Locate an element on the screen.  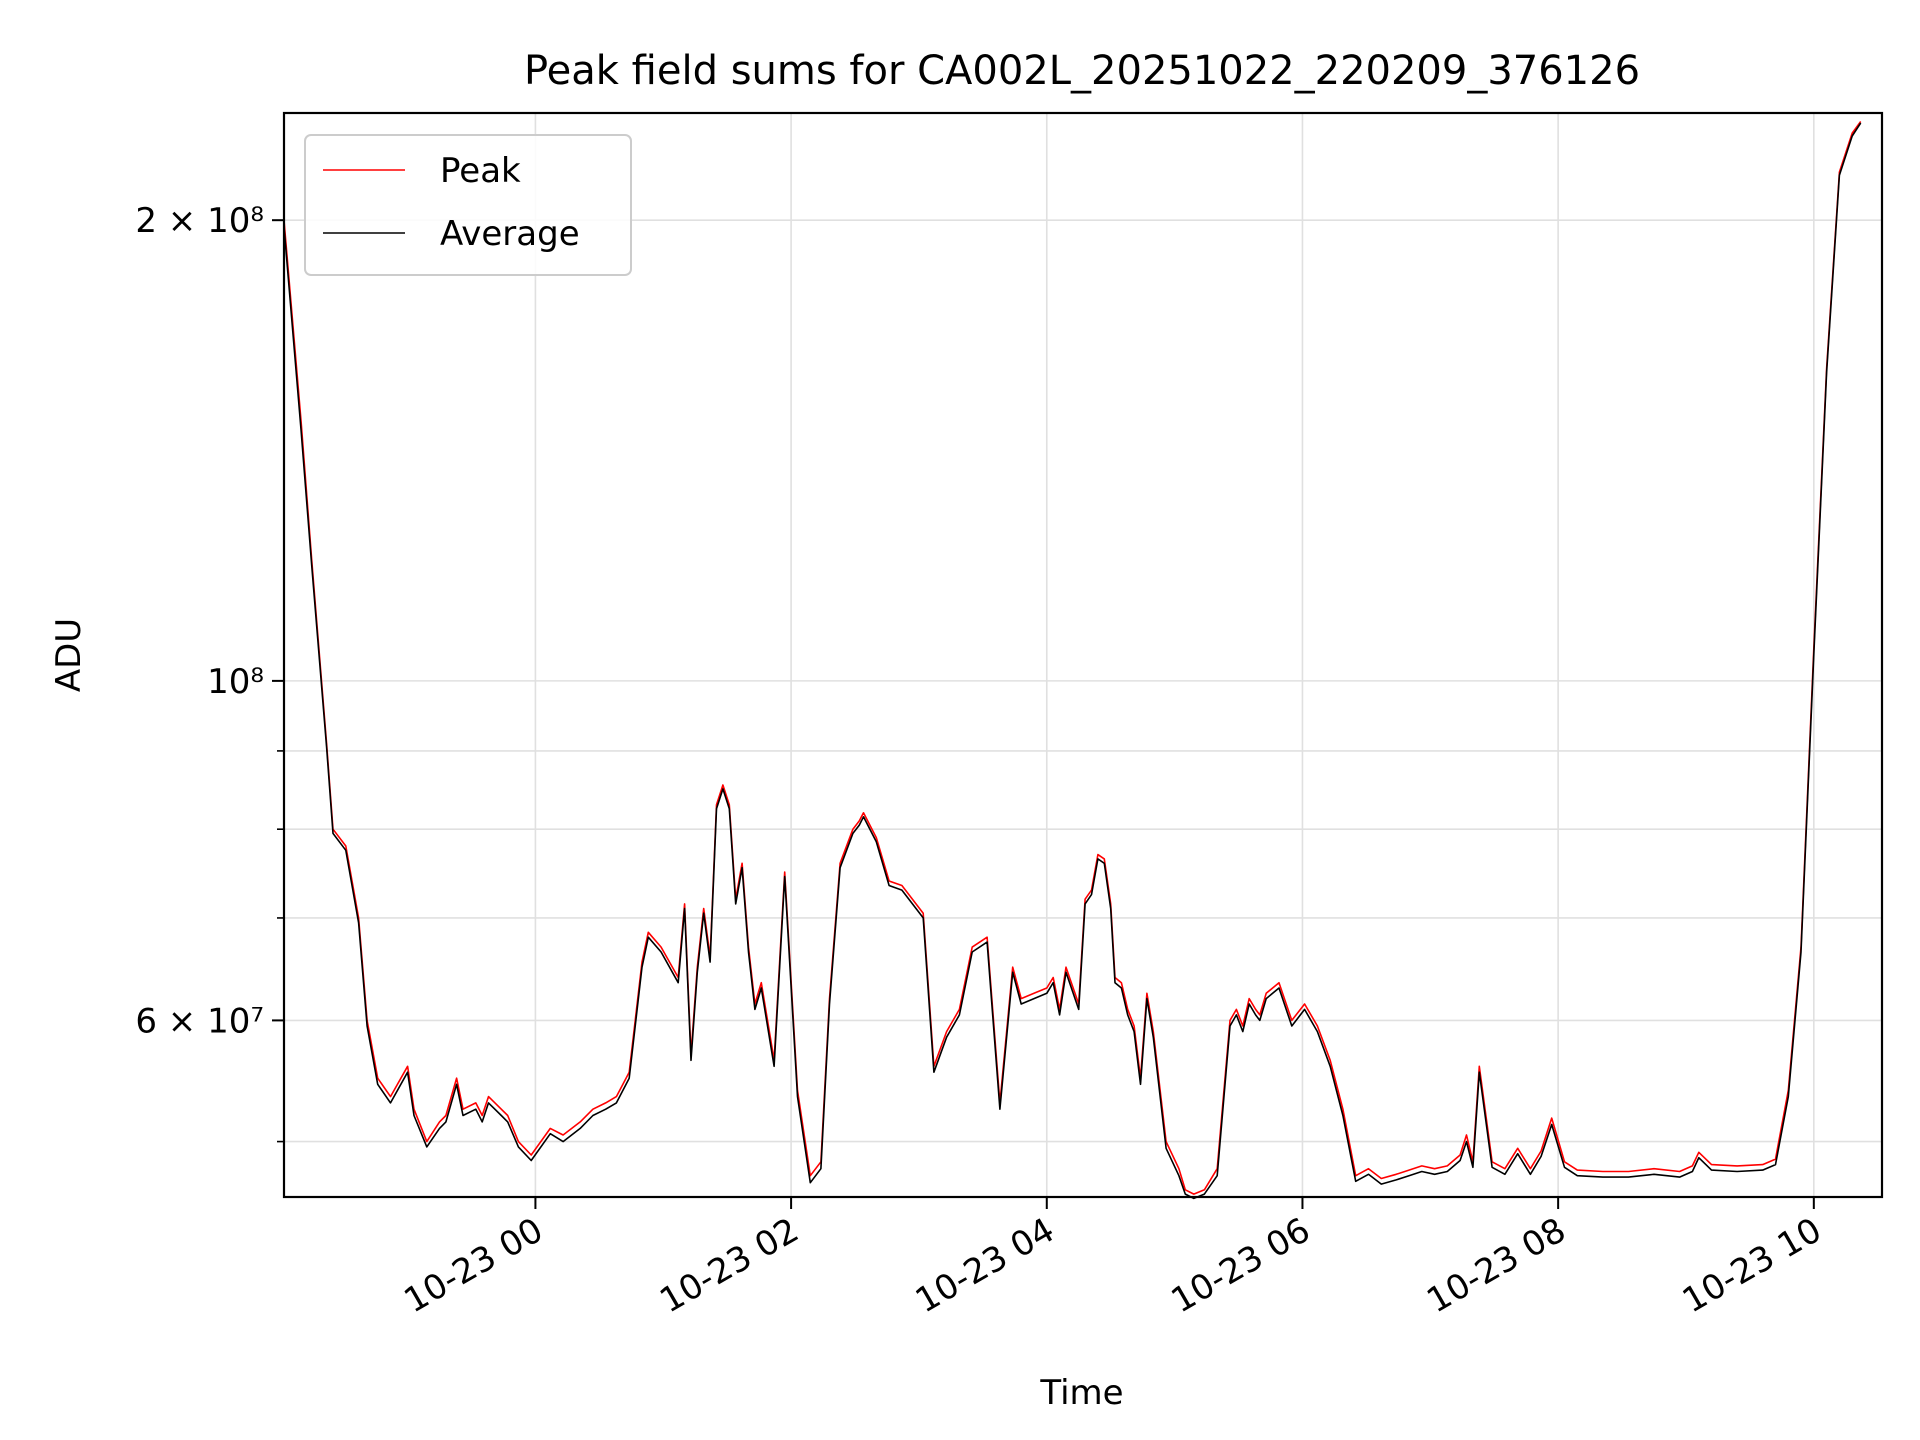
y-tick-label: 6 × 10⁷ is located at coordinates (199, 1021).